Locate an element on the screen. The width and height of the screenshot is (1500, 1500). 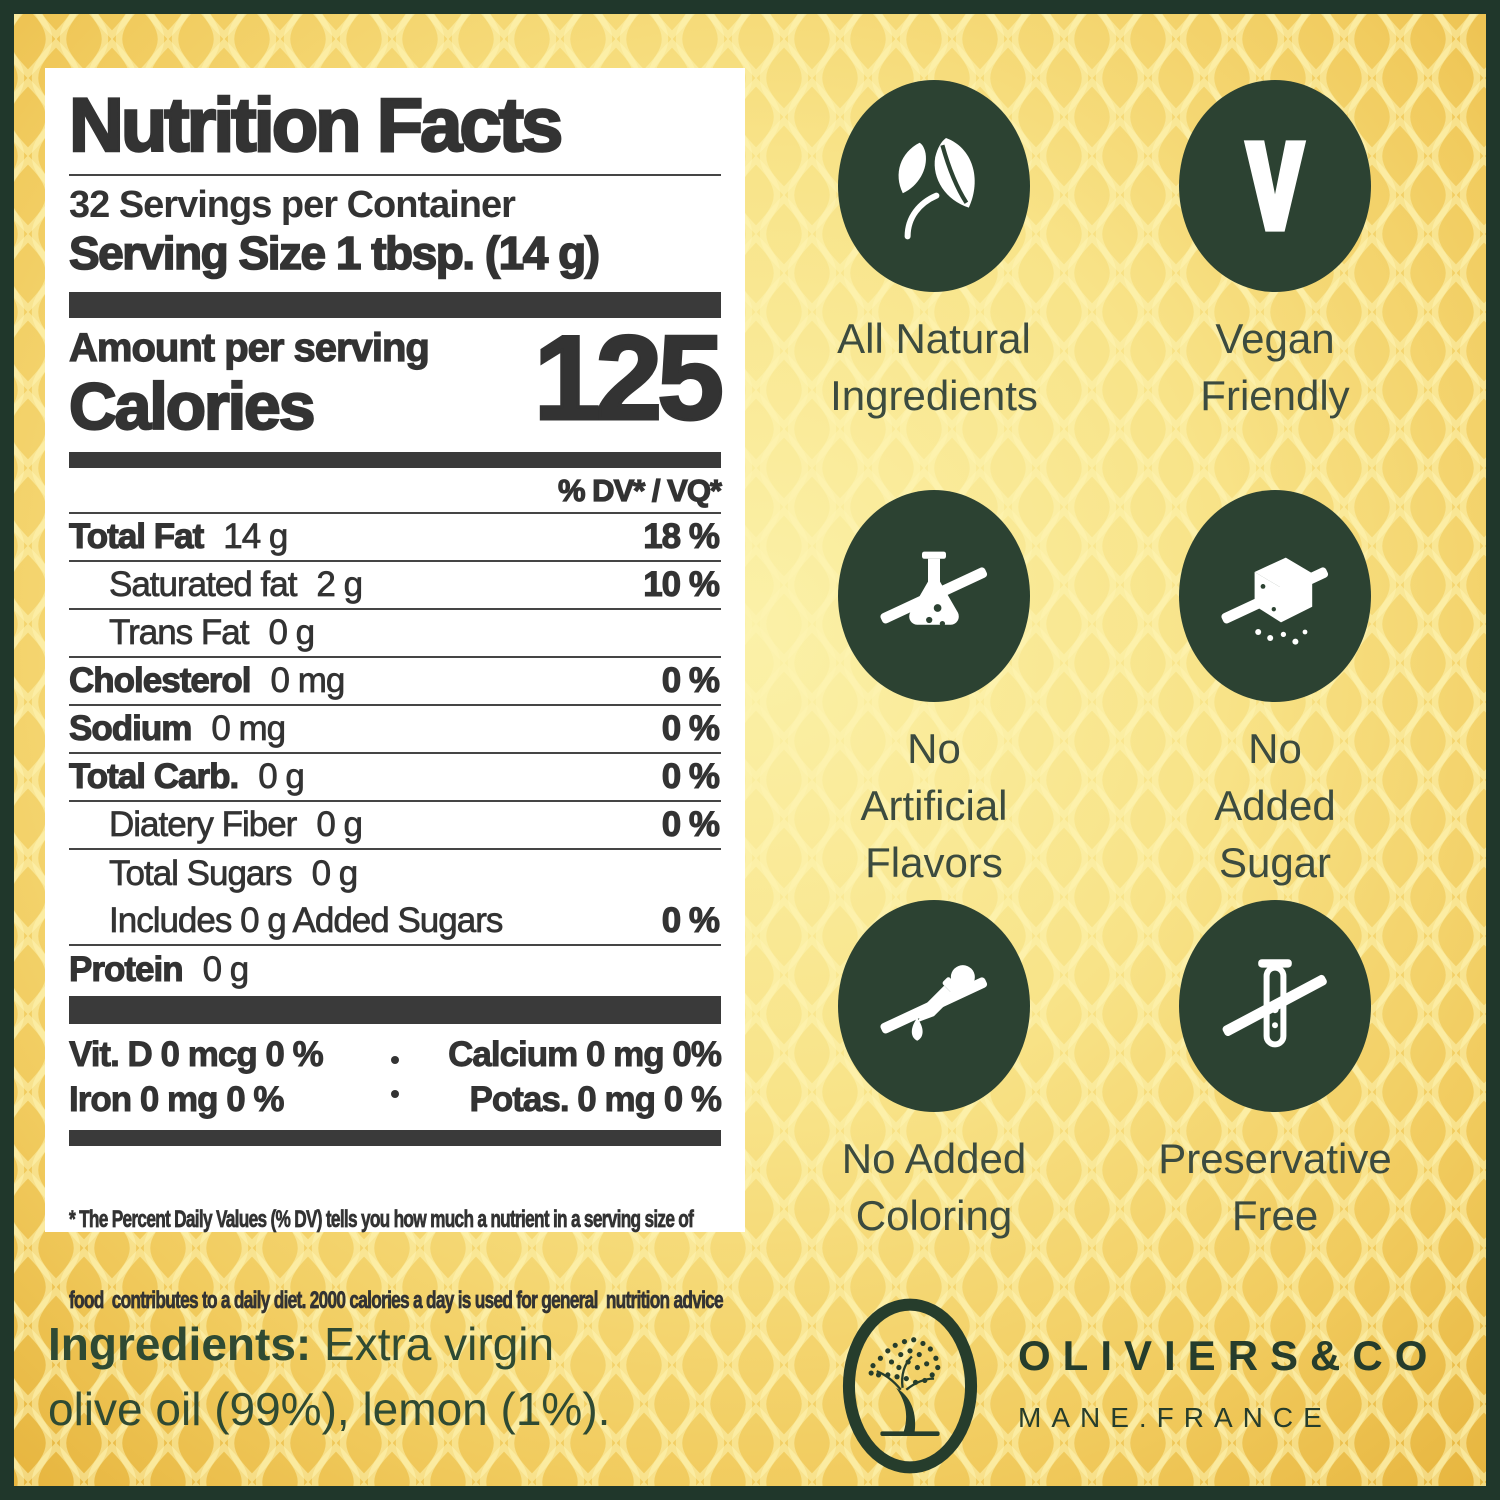
table-row-protein: Protein 0 g is located at coordinates (394, 970).